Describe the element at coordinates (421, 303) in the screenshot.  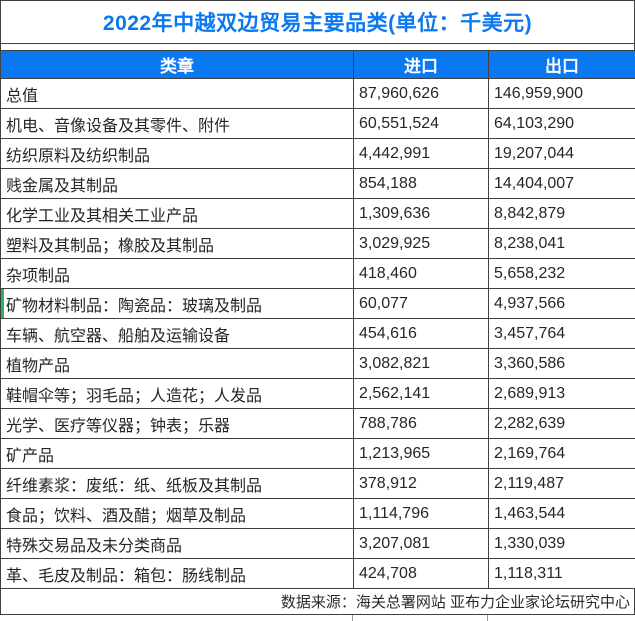
I see `import-value-cell: 60,077` at that location.